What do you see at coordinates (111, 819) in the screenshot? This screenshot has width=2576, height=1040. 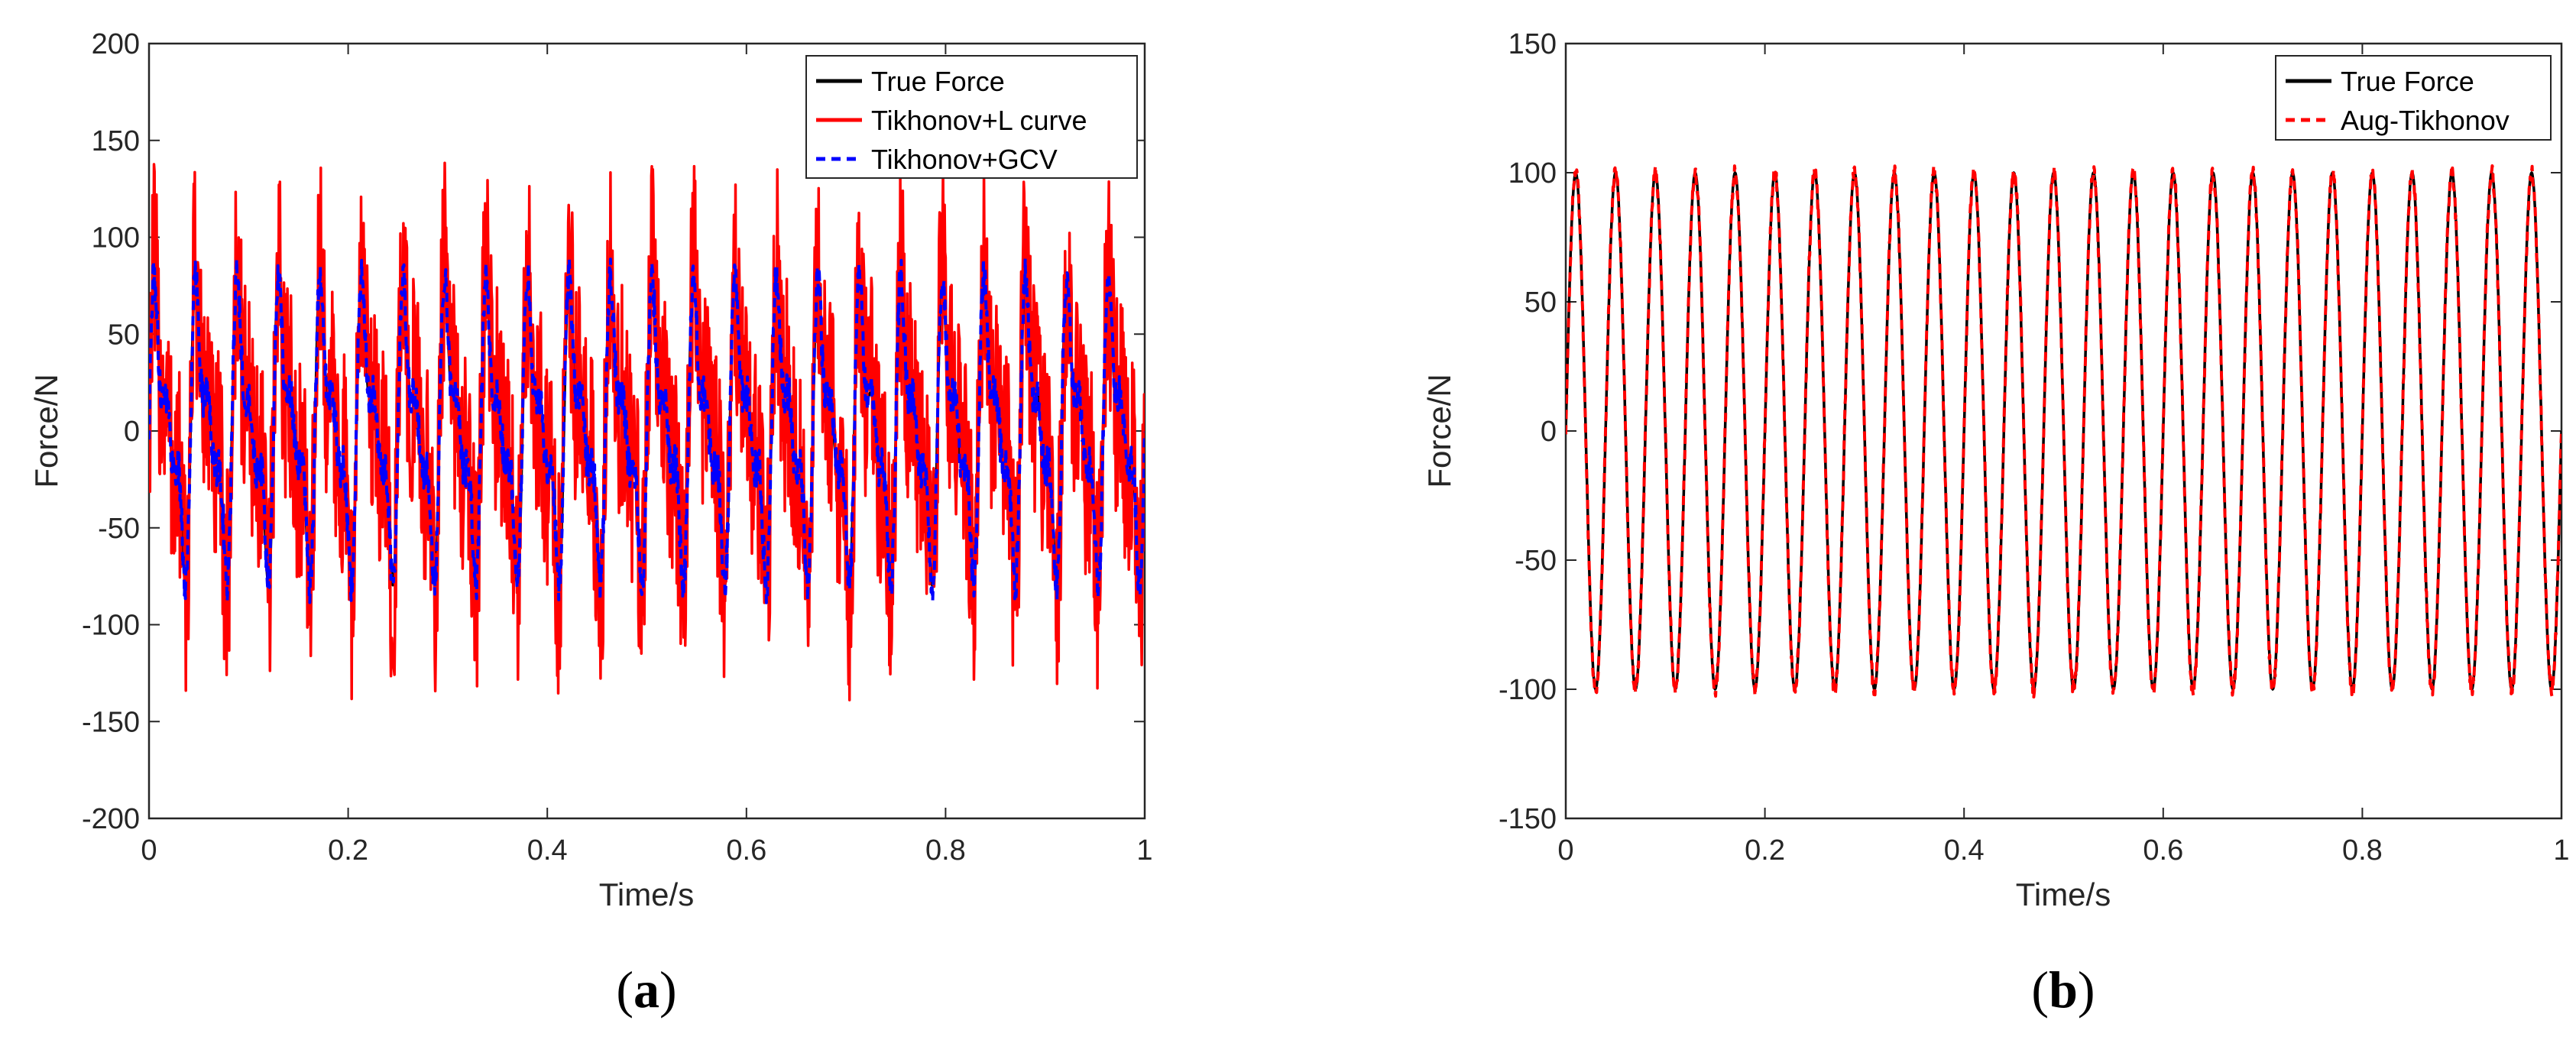 I see `y-tick-label: -200` at bounding box center [111, 819].